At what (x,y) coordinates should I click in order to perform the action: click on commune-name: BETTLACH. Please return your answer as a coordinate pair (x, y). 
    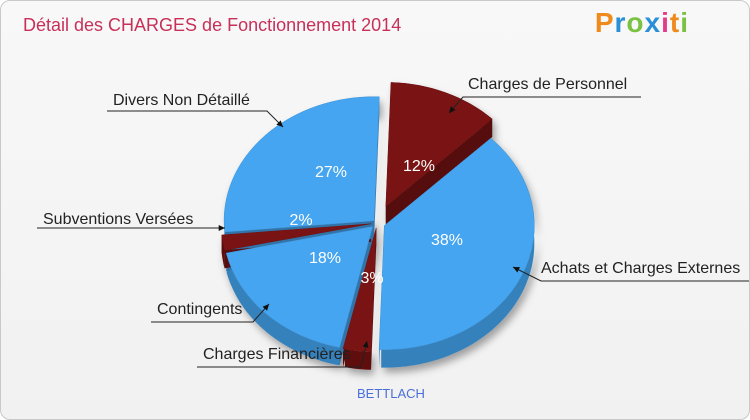
    Looking at the image, I should click on (391, 393).